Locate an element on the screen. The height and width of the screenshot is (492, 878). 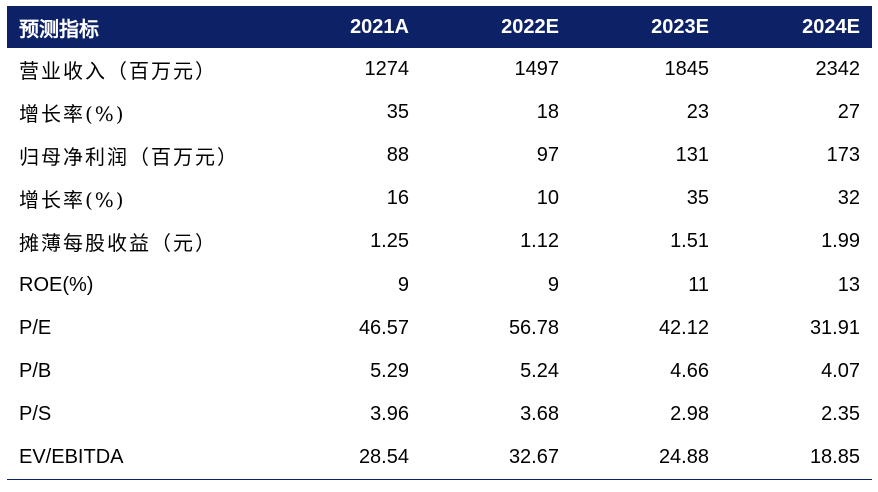
table-cell: 4.07 is located at coordinates (840, 370).